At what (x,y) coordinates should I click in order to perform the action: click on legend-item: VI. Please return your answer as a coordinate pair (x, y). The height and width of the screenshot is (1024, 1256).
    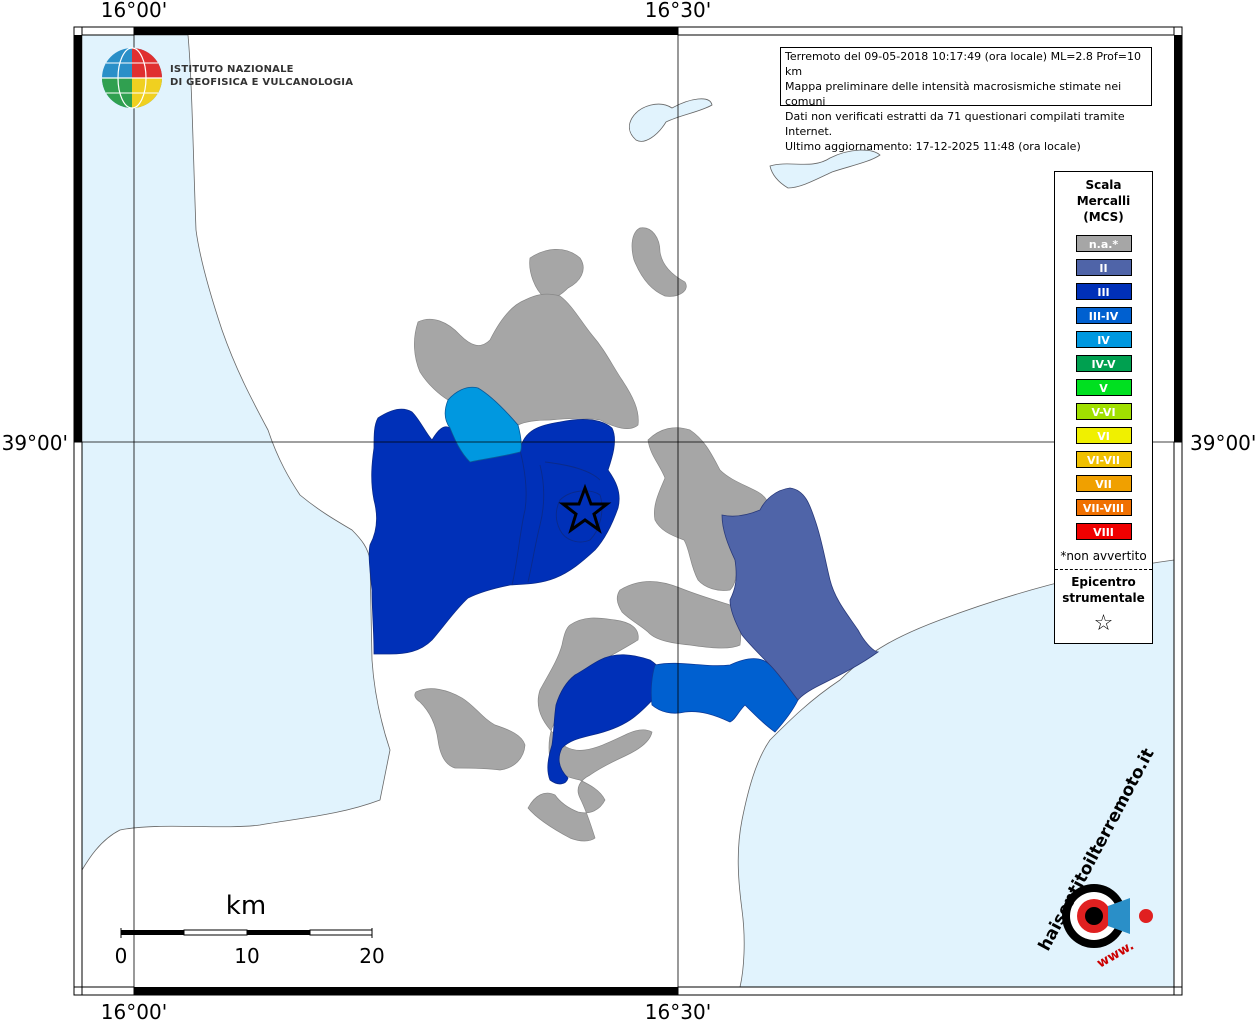
    Looking at the image, I should click on (1103, 435).